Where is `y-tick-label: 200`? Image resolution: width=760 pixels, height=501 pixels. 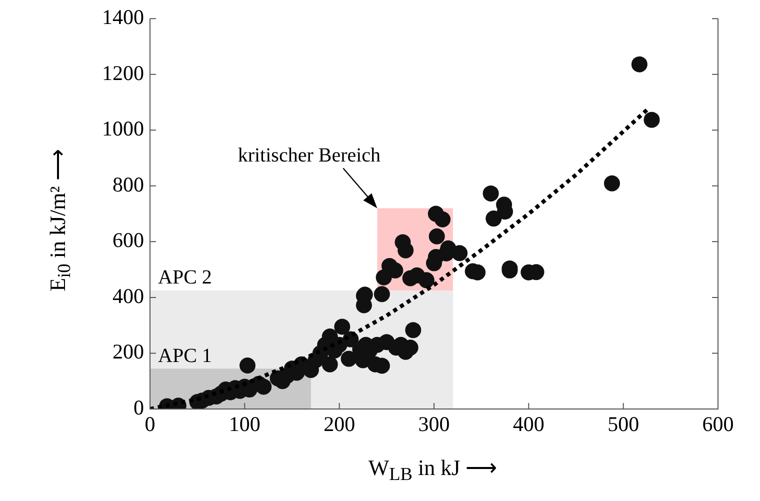 y-tick-label: 200 is located at coordinates (128, 352).